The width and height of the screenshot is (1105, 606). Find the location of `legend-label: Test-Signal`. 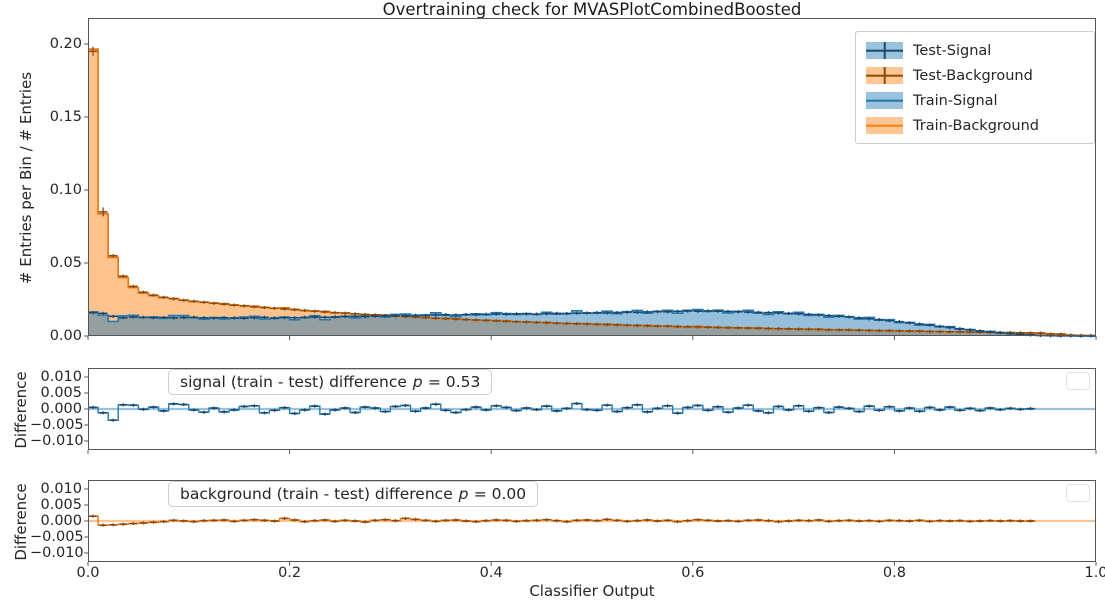

legend-label: Test-Signal is located at coordinates (952, 50).